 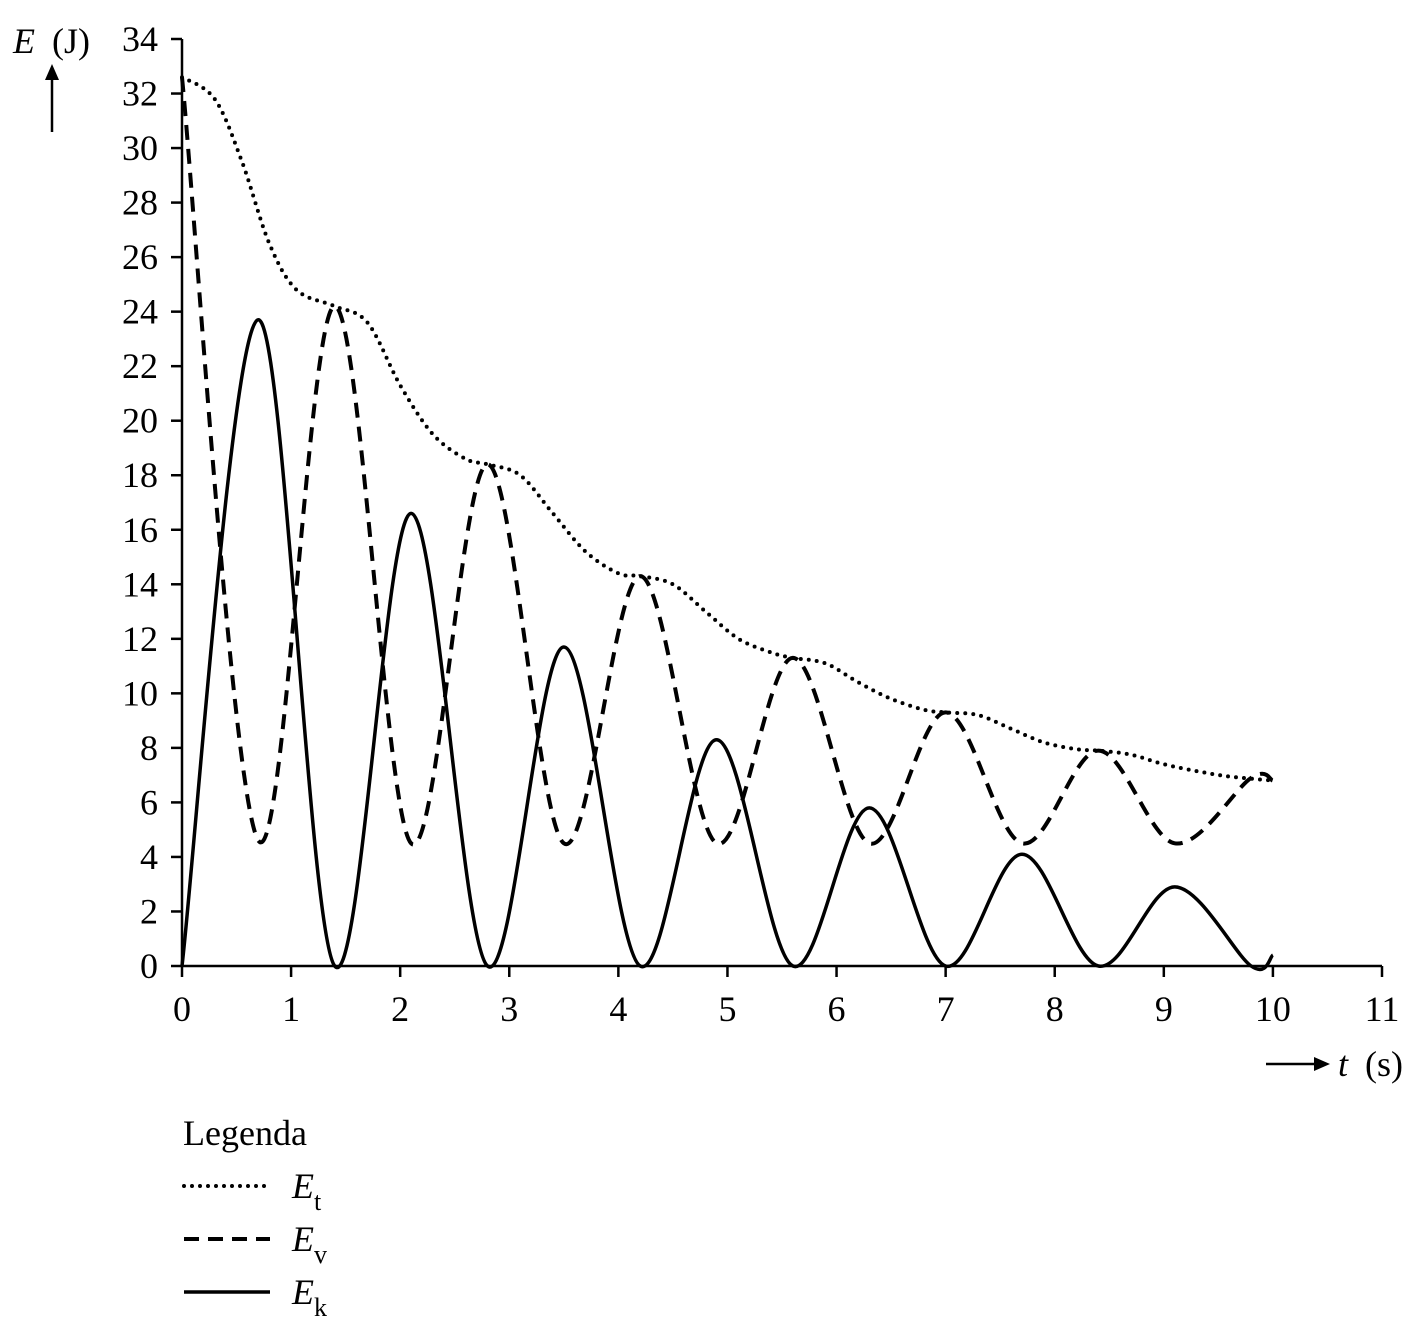 I want to click on legend-label-t: Et, so click(x=306, y=1191).